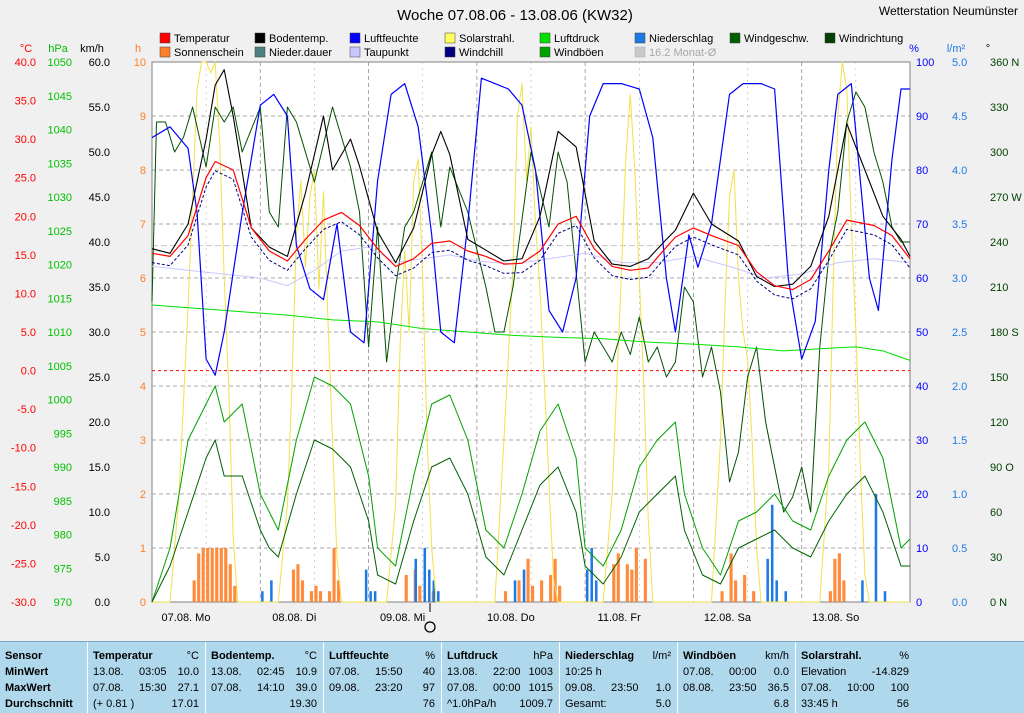 This screenshot has width=1024, height=713. I want to click on pressure-axis-tick: 980, so click(63, 536).